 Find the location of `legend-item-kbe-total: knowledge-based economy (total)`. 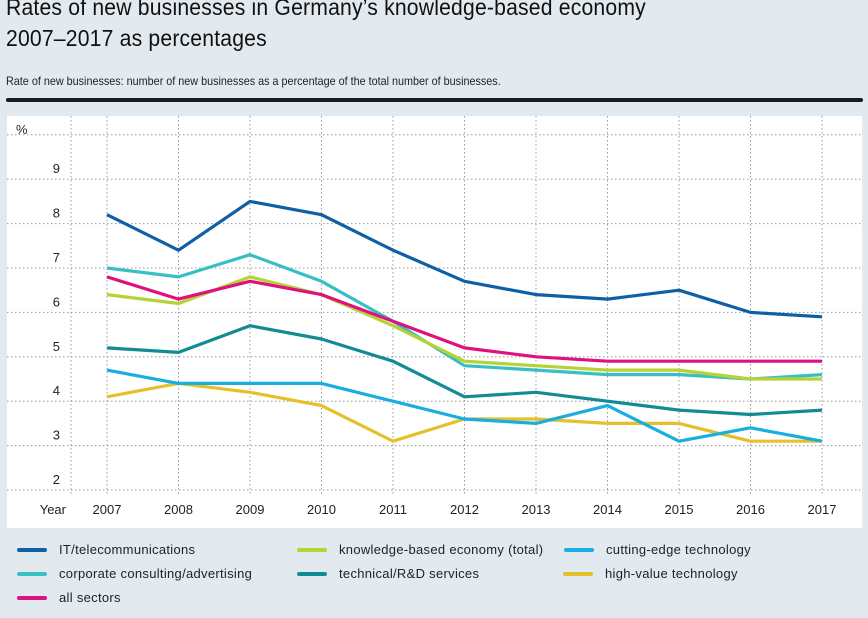

legend-item-kbe-total: knowledge-based economy (total) is located at coordinates (420, 549).